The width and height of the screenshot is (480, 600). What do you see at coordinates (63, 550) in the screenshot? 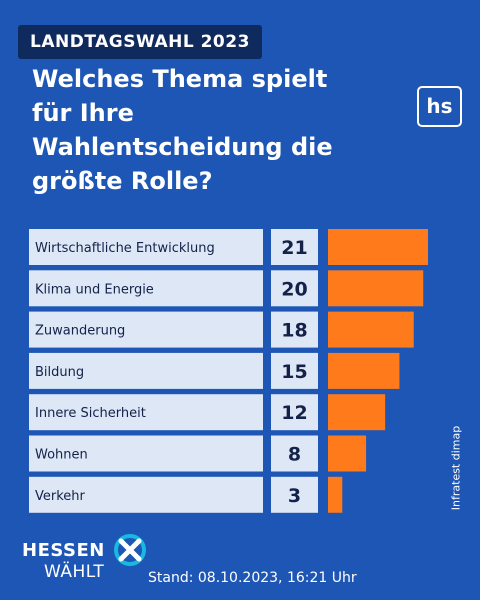
I see `brand-line-1: HESSEN` at bounding box center [63, 550].